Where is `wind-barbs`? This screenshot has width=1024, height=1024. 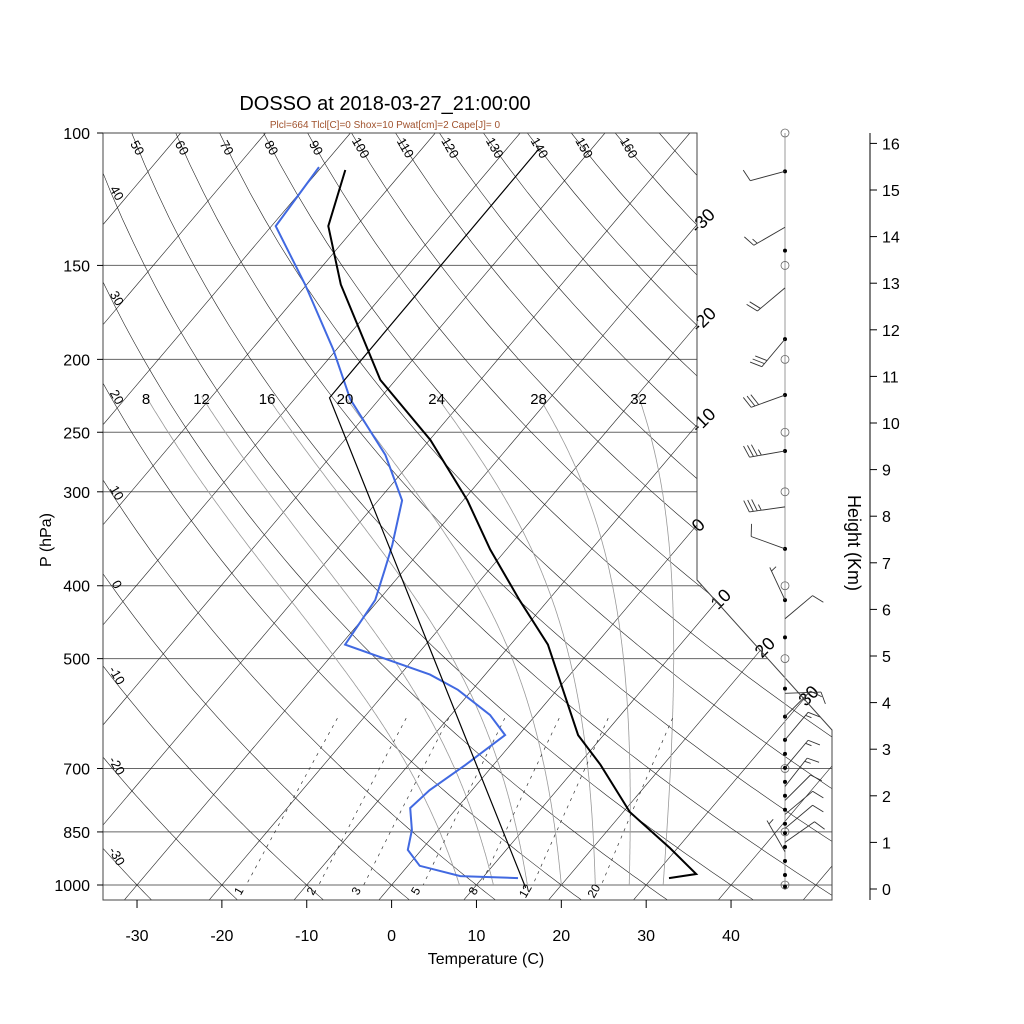
wind-barbs is located at coordinates (784, 509).